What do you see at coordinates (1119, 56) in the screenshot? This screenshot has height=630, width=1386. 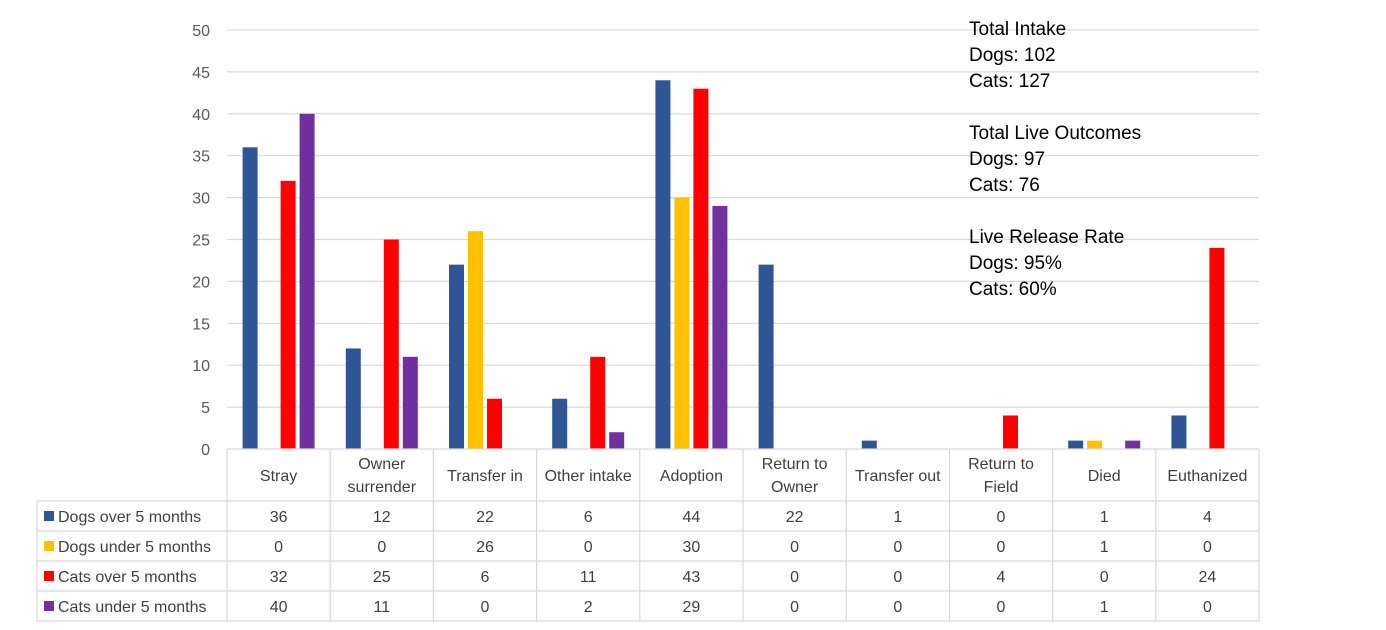 I see `total-intake-block: Total Intake Dogs: 102 Cats: 127` at bounding box center [1119, 56].